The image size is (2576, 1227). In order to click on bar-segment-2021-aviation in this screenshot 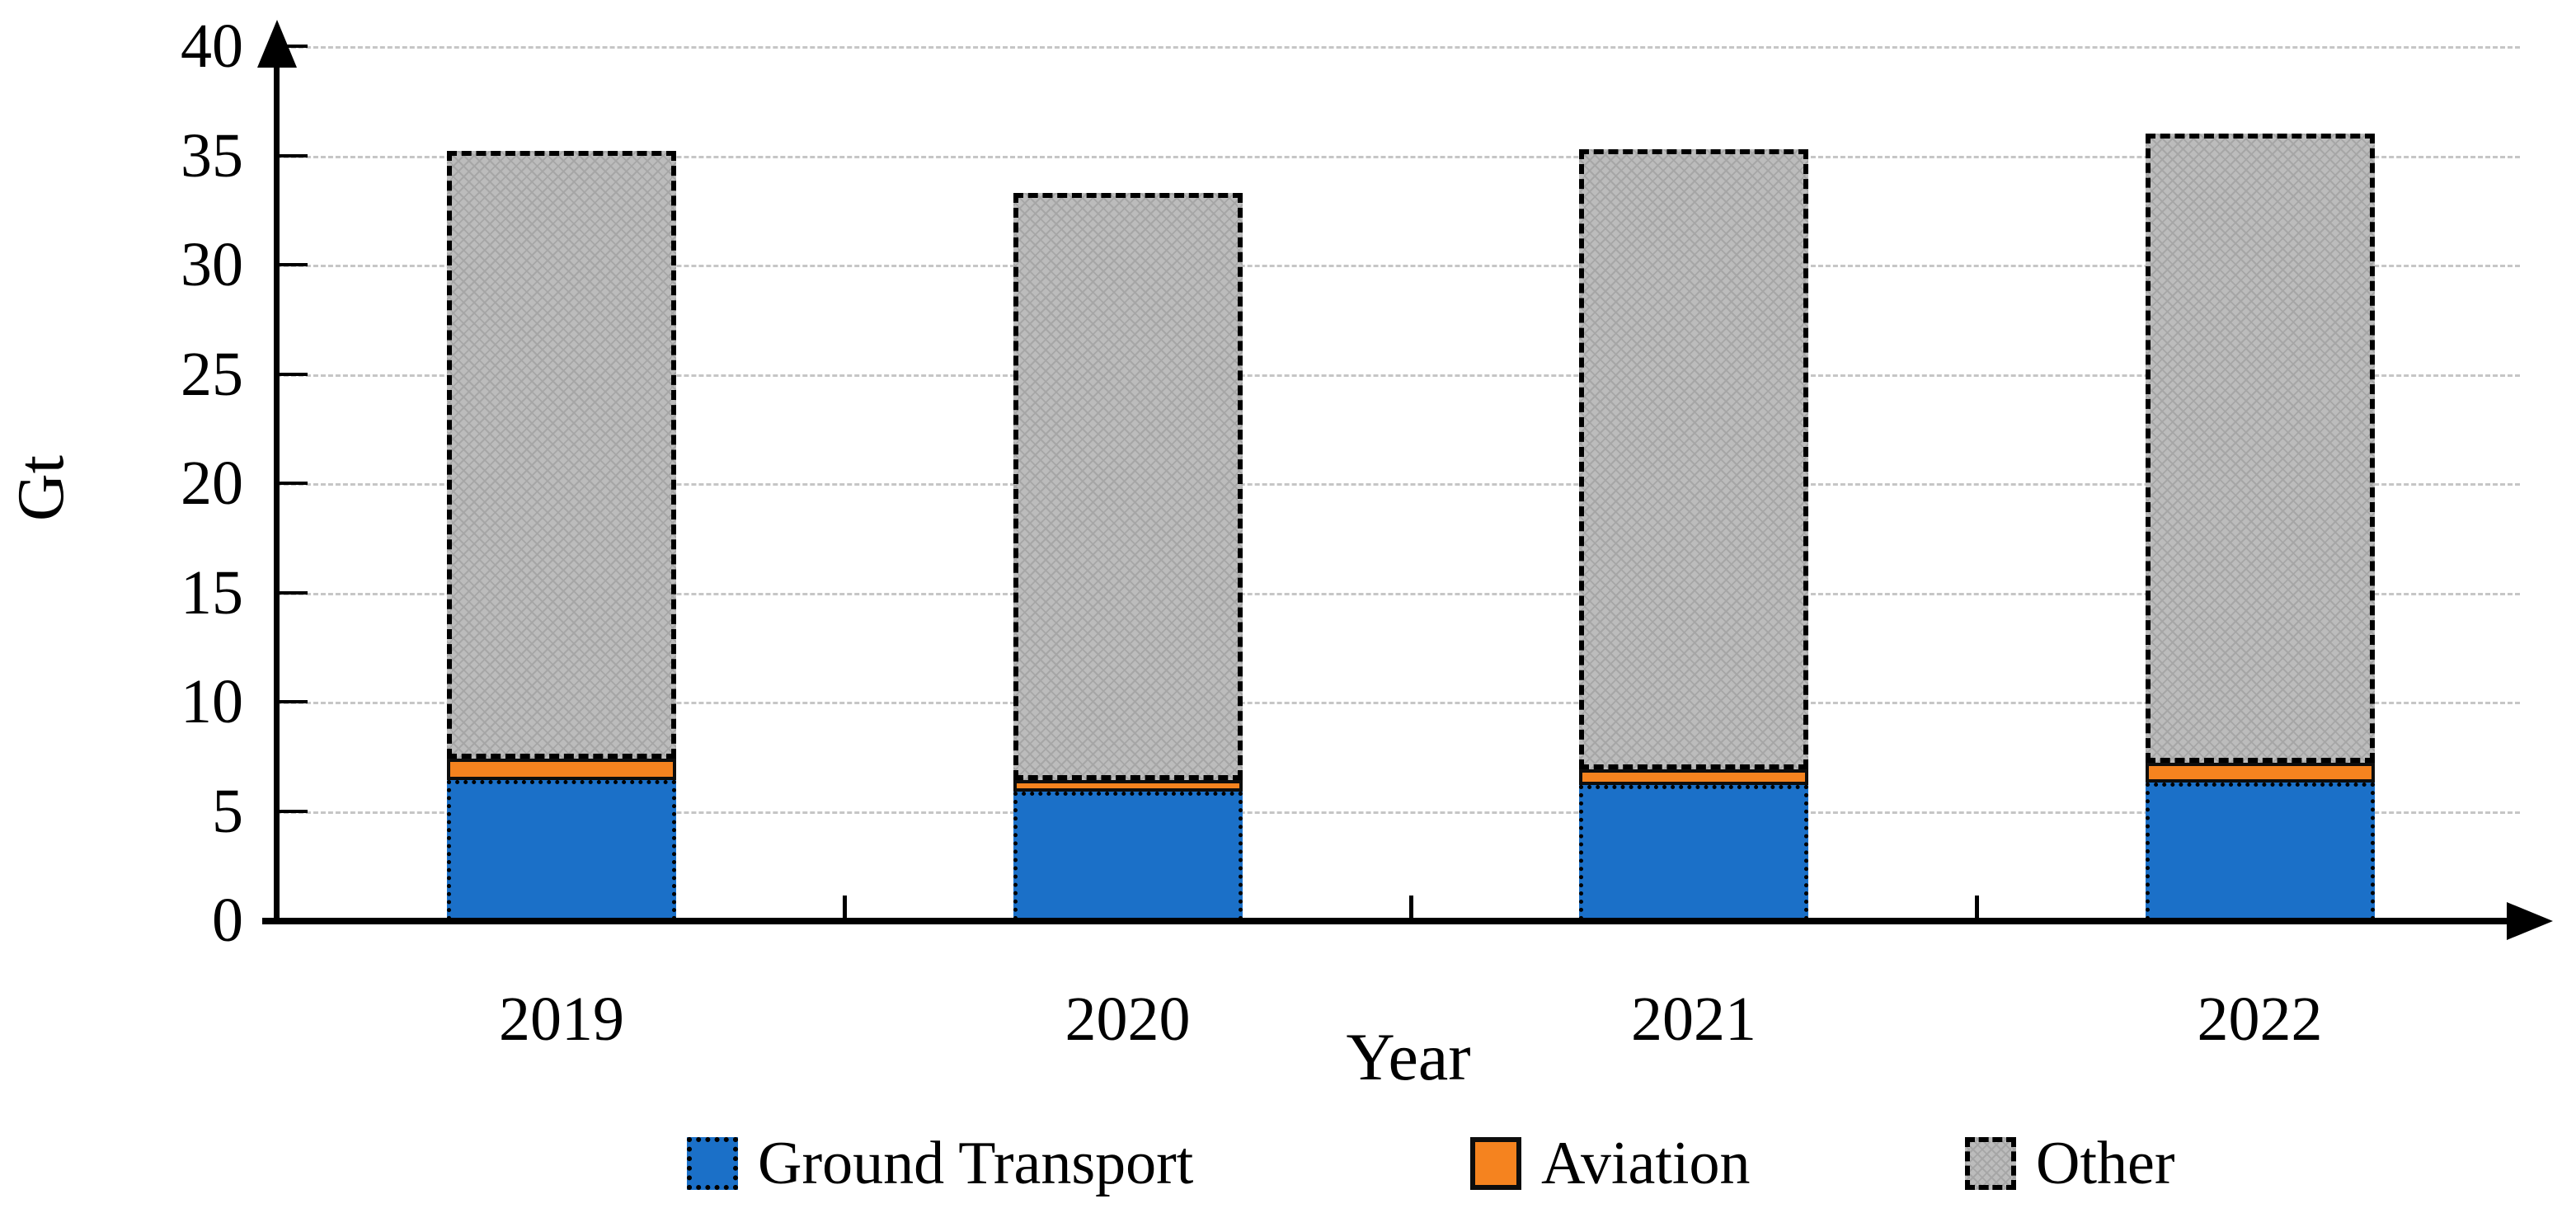, I will do `click(1693, 777)`.